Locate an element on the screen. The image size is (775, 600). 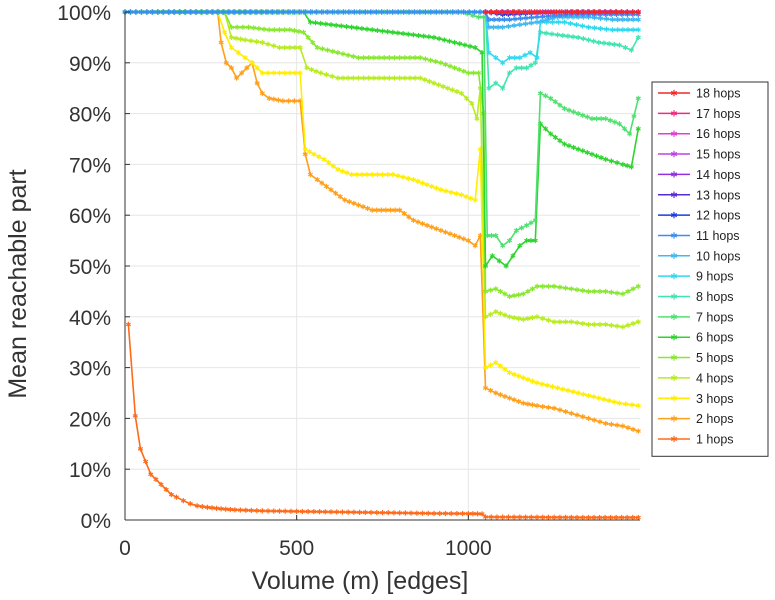
legend-label: 1 hops is located at coordinates (715, 439).